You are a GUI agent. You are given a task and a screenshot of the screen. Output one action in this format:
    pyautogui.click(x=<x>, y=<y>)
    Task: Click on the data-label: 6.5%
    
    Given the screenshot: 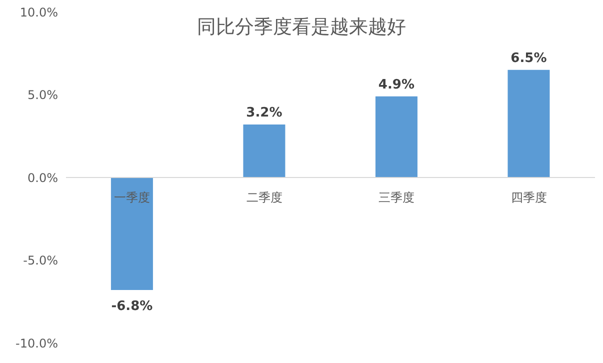 What is the action you would take?
    pyautogui.click(x=528, y=58)
    